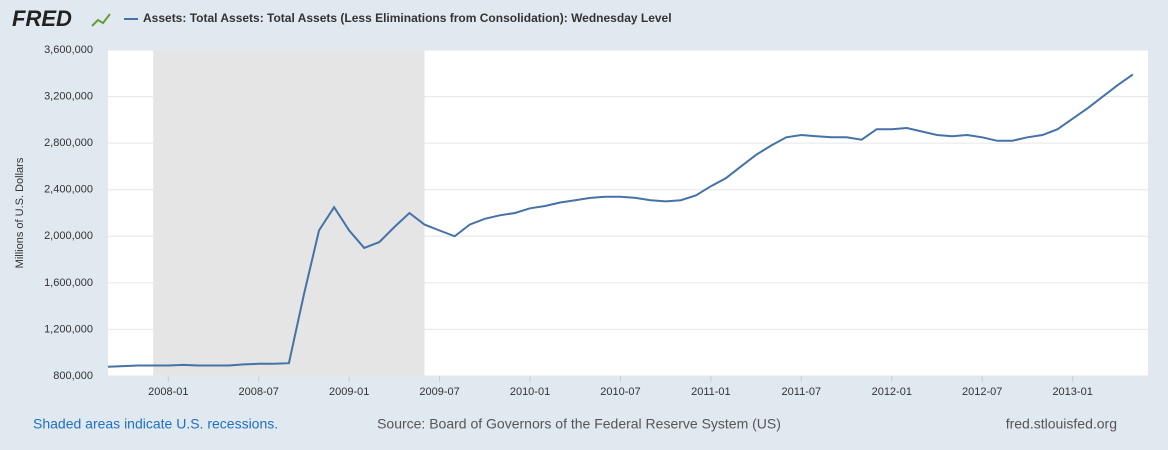  I want to click on x-tick-label: 2009-01, so click(349, 392).